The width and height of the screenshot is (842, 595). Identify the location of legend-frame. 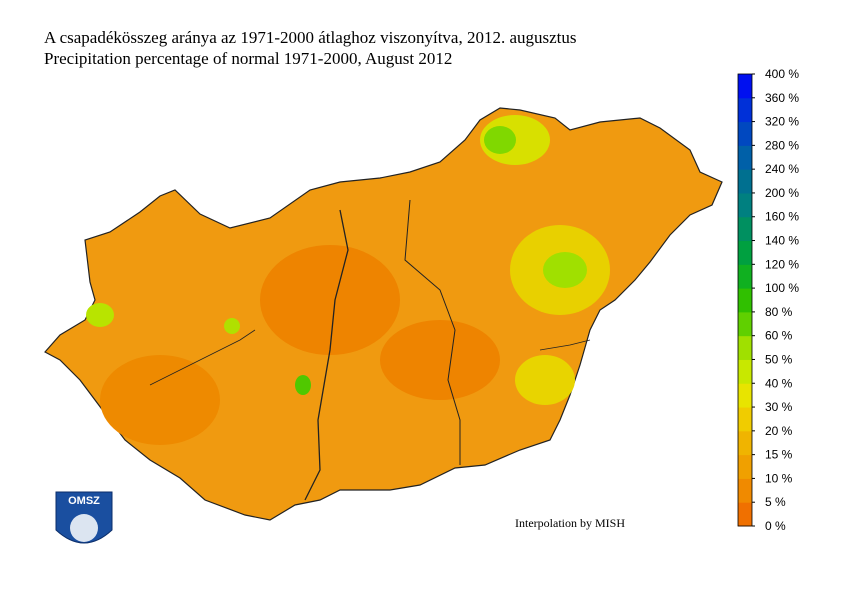
(745, 300).